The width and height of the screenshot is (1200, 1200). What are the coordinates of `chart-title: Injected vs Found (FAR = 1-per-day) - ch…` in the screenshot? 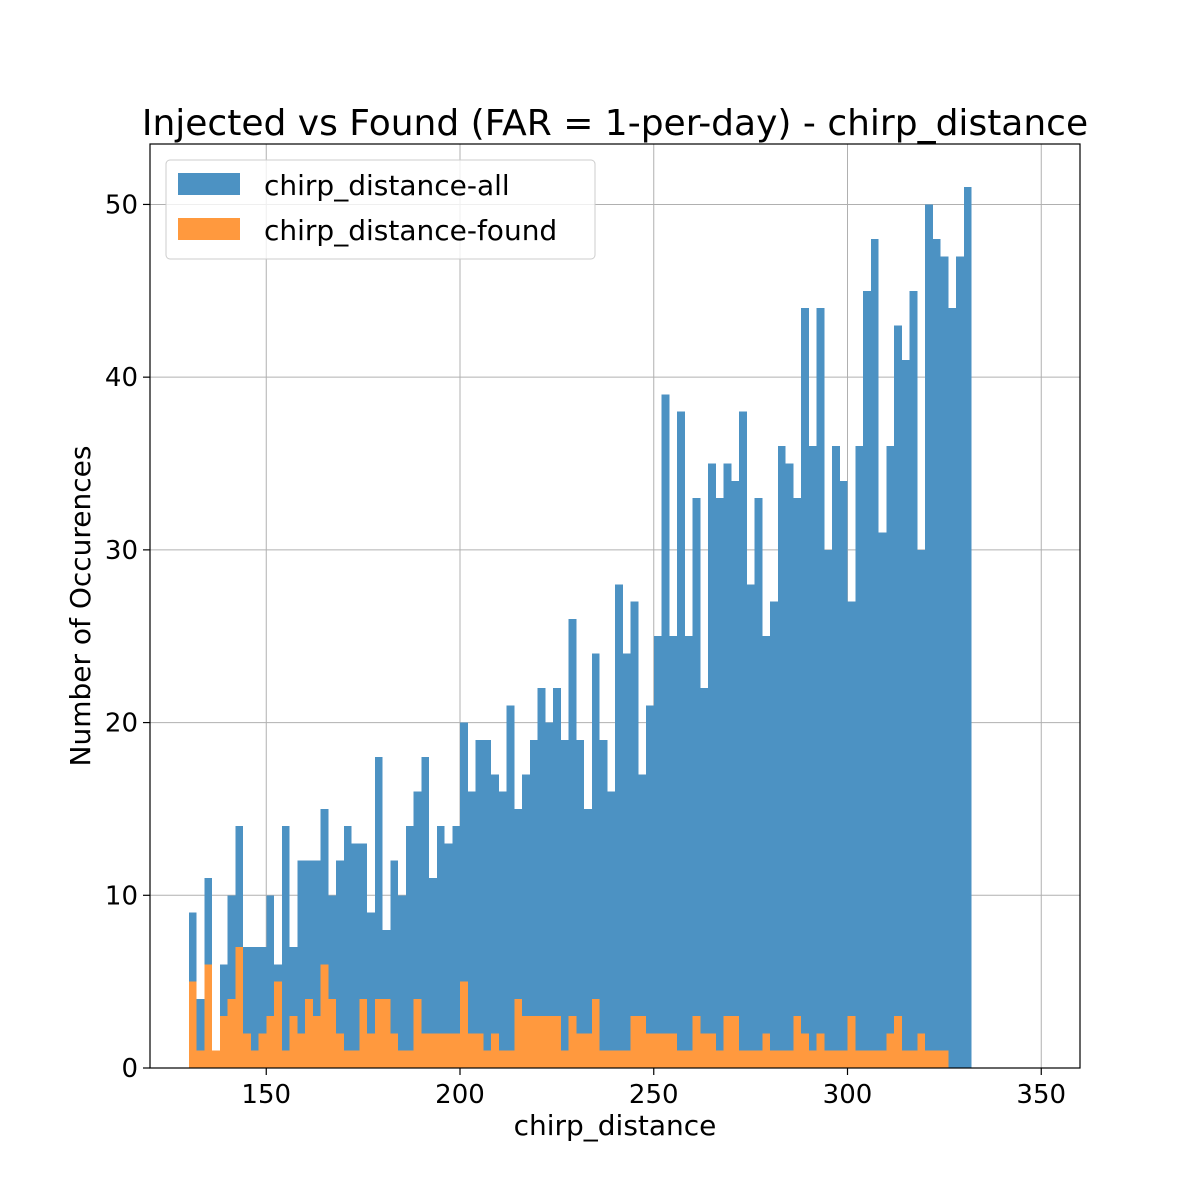 It's located at (615, 123).